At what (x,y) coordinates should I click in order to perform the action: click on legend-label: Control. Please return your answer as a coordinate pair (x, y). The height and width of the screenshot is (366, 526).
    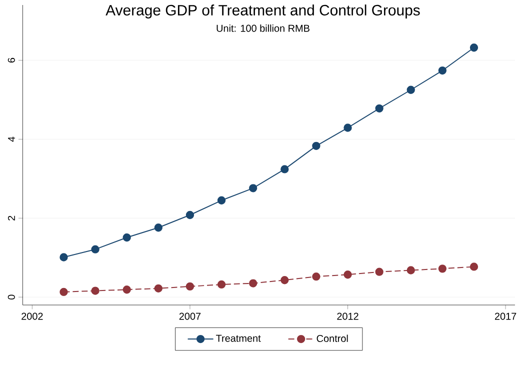
    Looking at the image, I should click on (332, 338).